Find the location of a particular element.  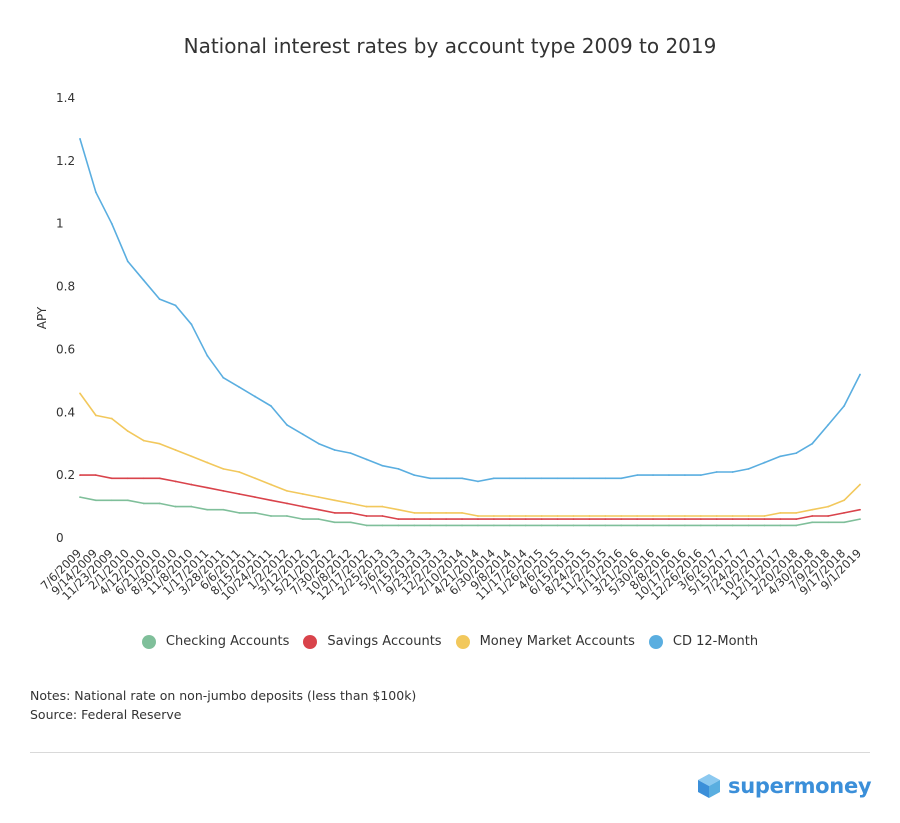

legend-item-cd: CD 12-Month is located at coordinates (703, 641).